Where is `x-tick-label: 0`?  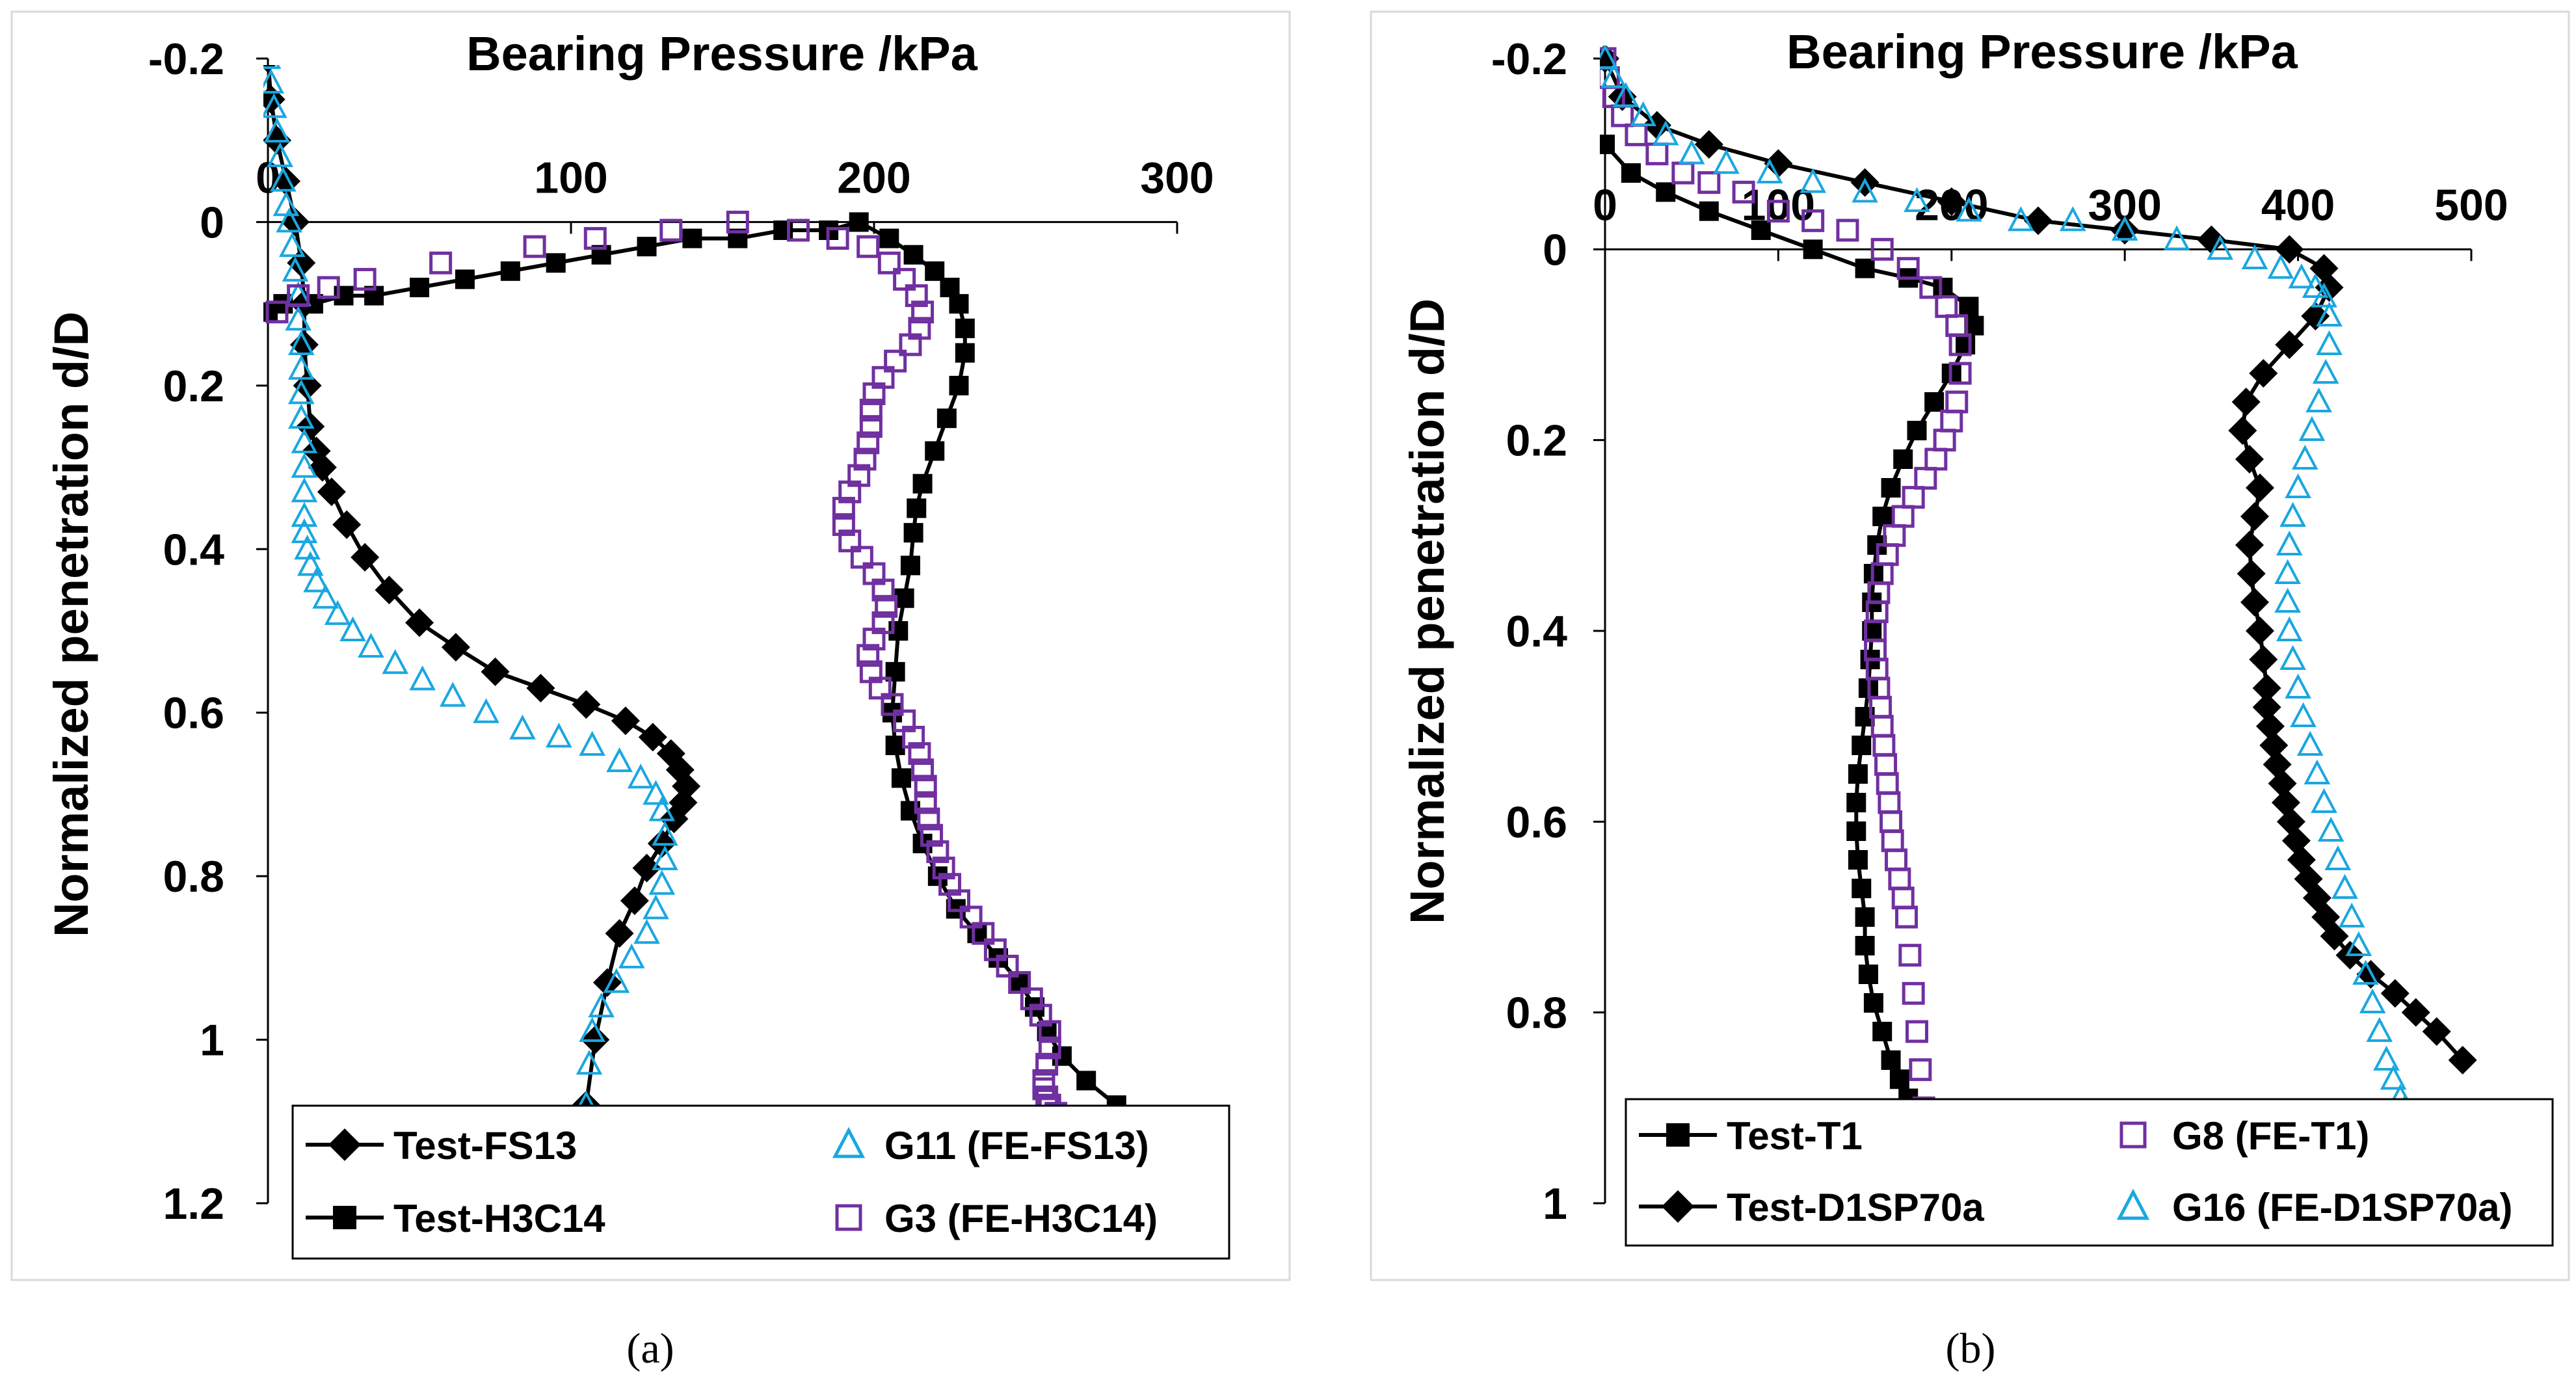 x-tick-label: 0 is located at coordinates (1605, 205).